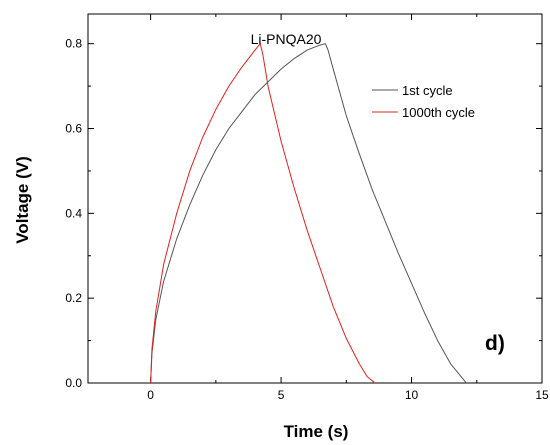  What do you see at coordinates (73, 44) in the screenshot?
I see `y-tick-label: 0.8` at bounding box center [73, 44].